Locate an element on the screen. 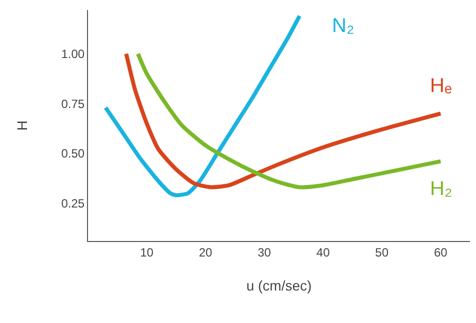 The height and width of the screenshot is (323, 476). y-tick-label: 0.50 is located at coordinates (73, 153).